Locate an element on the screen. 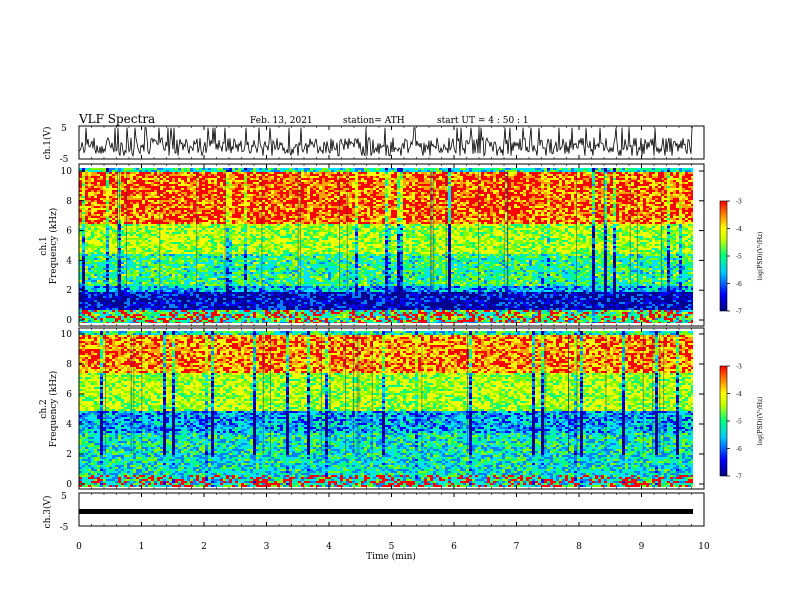 This screenshot has height=612, width=792. ch2-colorbar-label: log(PSD)(V²/Hz) is located at coordinates (760, 421).